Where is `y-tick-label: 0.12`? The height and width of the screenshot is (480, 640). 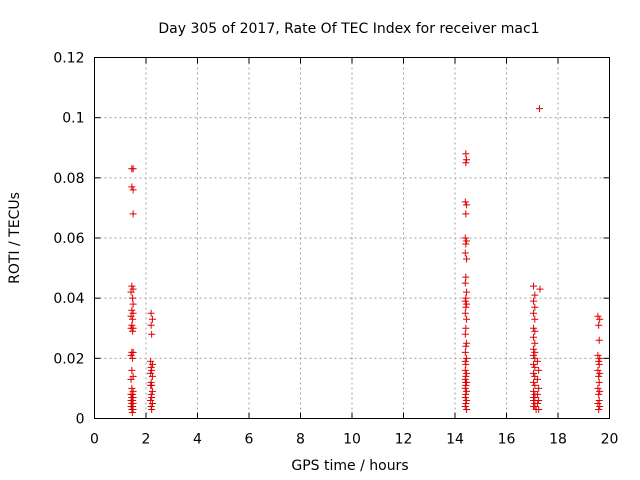
y-tick-label: 0.12 is located at coordinates (68, 59).